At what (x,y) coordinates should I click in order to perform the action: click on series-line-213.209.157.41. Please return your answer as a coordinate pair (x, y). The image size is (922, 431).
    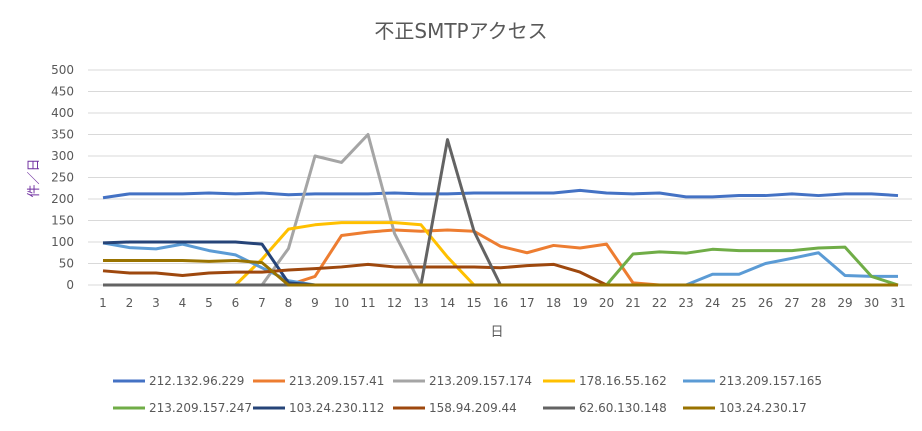
    Looking at the image, I should click on (500, 257).